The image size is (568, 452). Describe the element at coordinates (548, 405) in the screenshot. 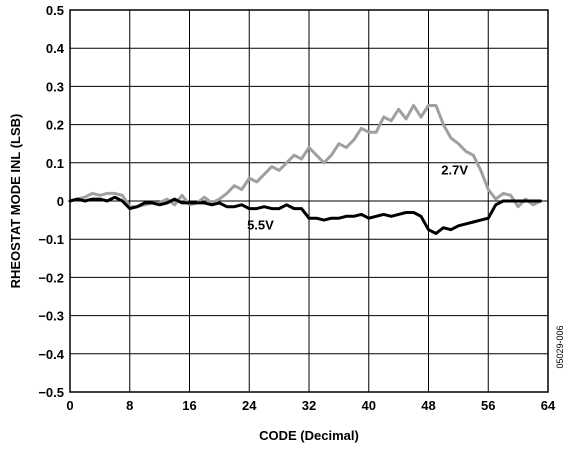

I see `x-tick-label: 64` at that location.